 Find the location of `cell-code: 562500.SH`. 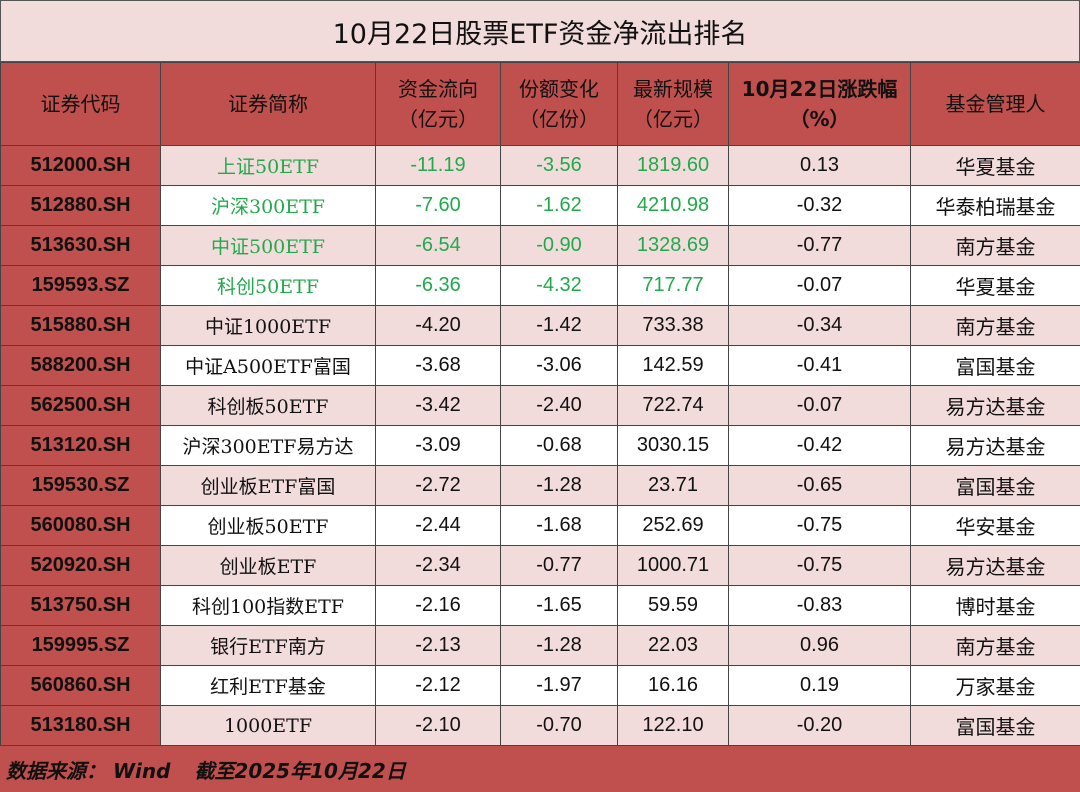

cell-code: 562500.SH is located at coordinates (81, 406).